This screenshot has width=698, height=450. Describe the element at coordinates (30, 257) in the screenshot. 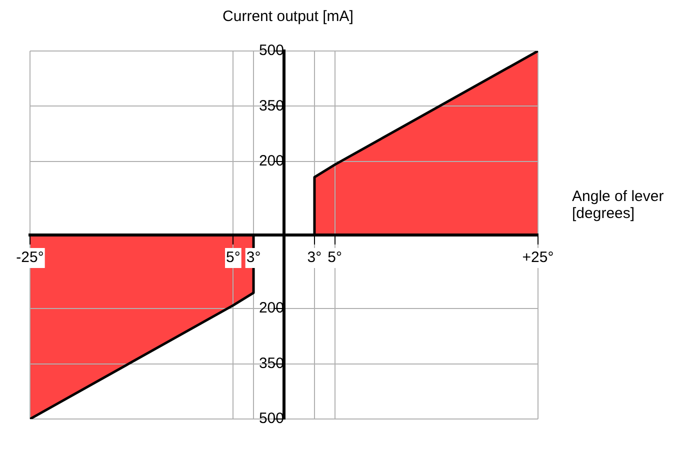

I see `x-tick-label: -25°` at that location.